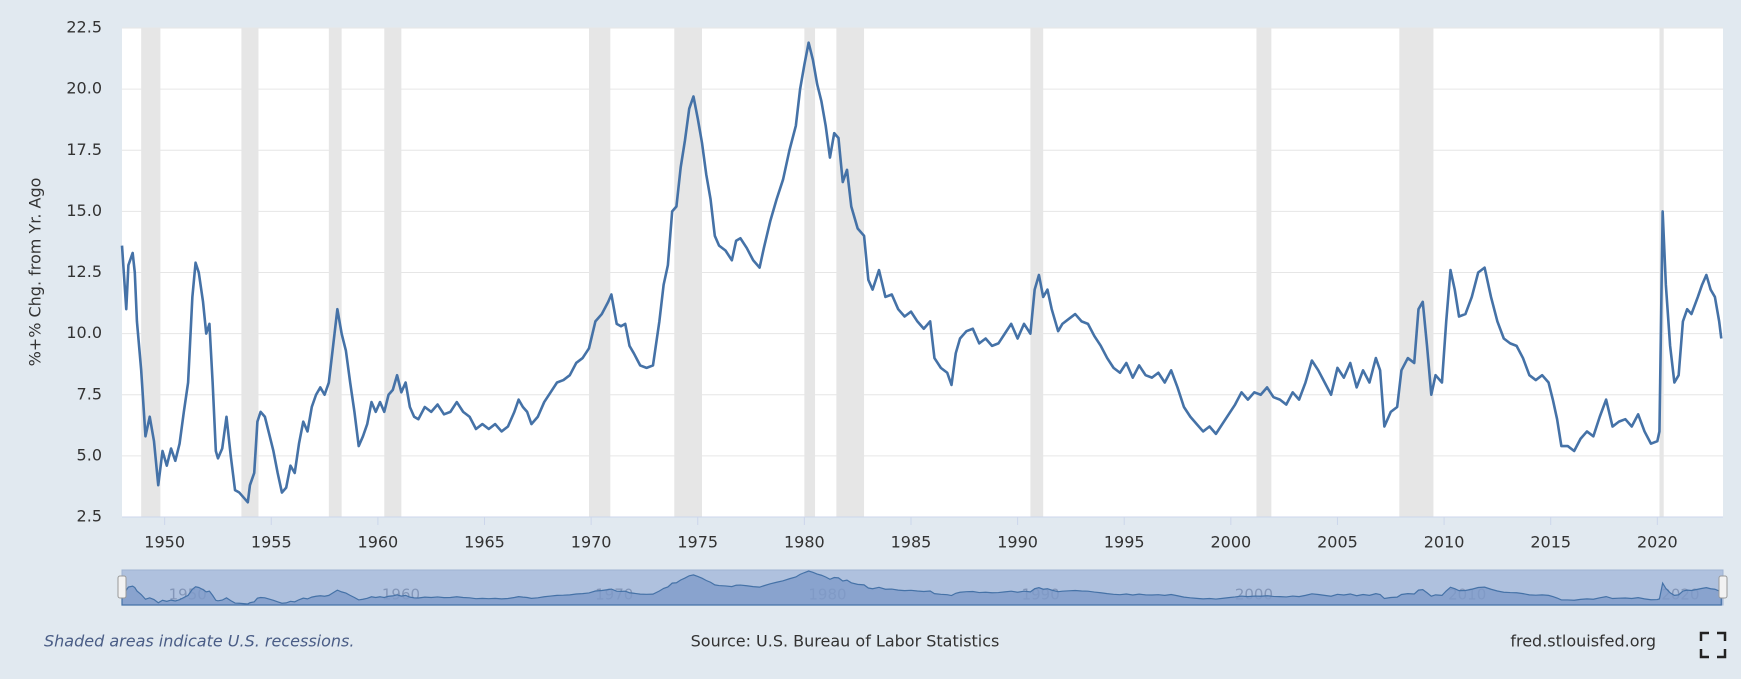 This screenshot has width=1741, height=679. What do you see at coordinates (1550, 542) in the screenshot?
I see `x-tick-label: 2015` at bounding box center [1550, 542].